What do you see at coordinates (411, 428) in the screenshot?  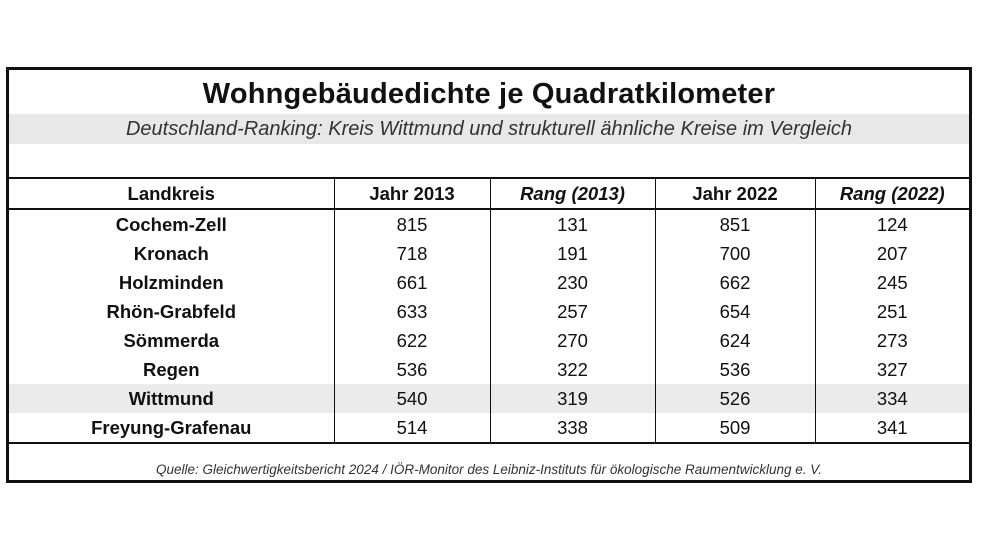 I see `cell-jahr-2013: 514` at bounding box center [411, 428].